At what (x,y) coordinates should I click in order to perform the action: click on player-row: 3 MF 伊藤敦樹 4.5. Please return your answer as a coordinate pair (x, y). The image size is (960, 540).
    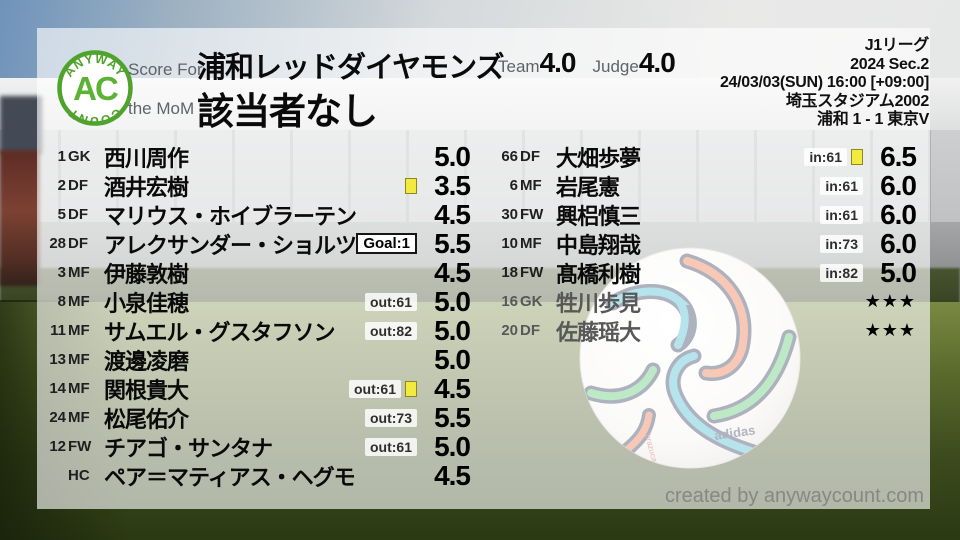
    Looking at the image, I should click on (255, 272).